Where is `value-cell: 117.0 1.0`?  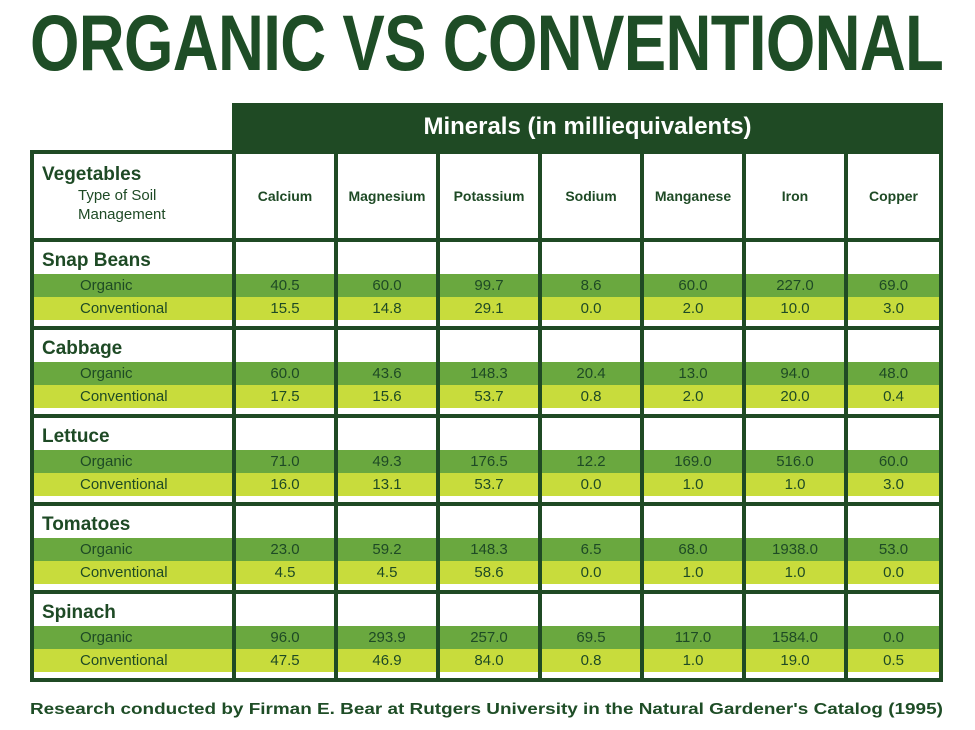 value-cell: 117.0 1.0 is located at coordinates (691, 636).